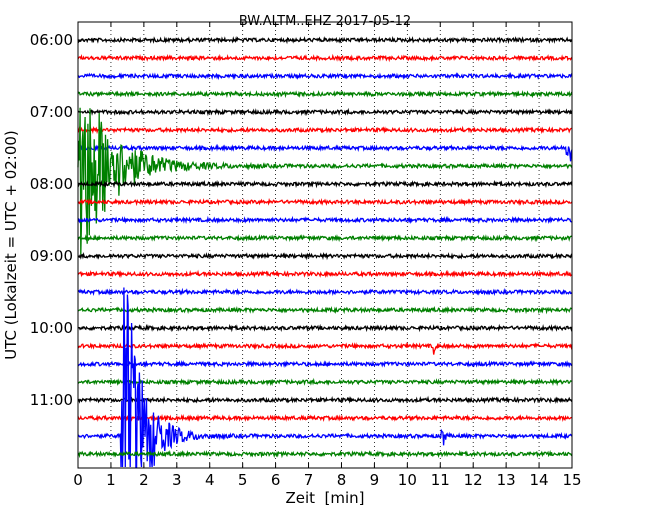  I want to click on y-tick-label: 09:00, so click(51, 256).